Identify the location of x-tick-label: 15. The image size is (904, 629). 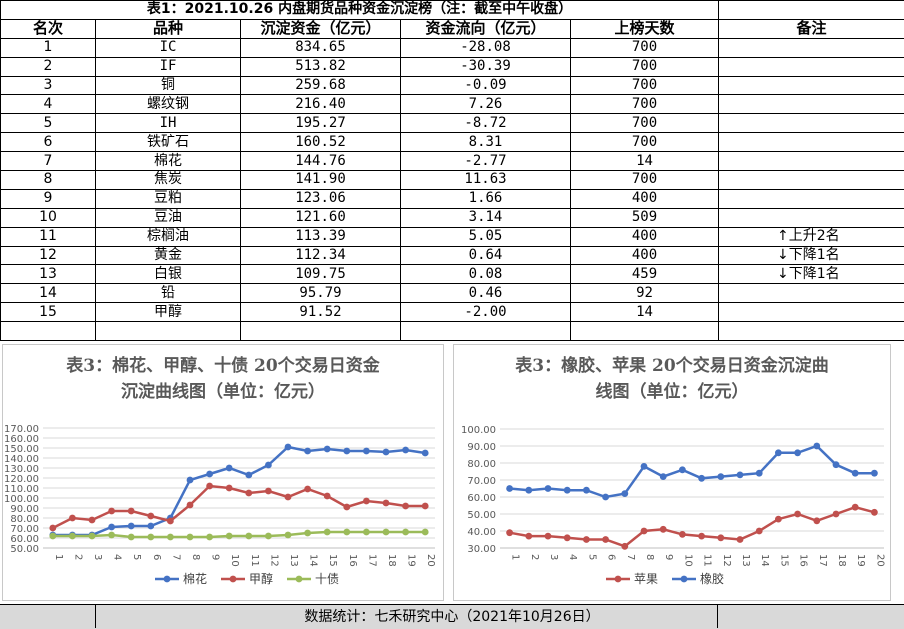
(332, 560).